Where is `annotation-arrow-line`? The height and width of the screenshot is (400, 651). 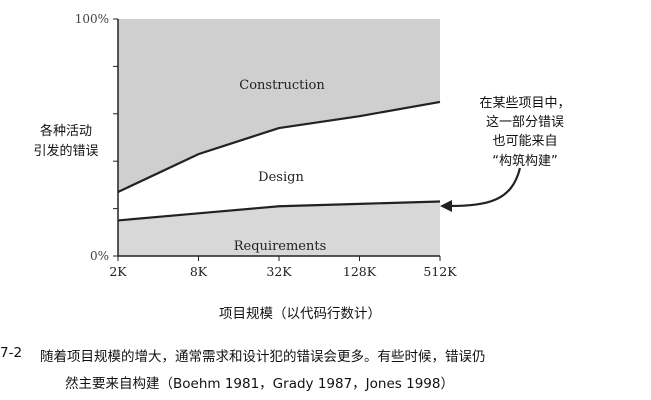
annotation-arrow-line is located at coordinates (484, 187).